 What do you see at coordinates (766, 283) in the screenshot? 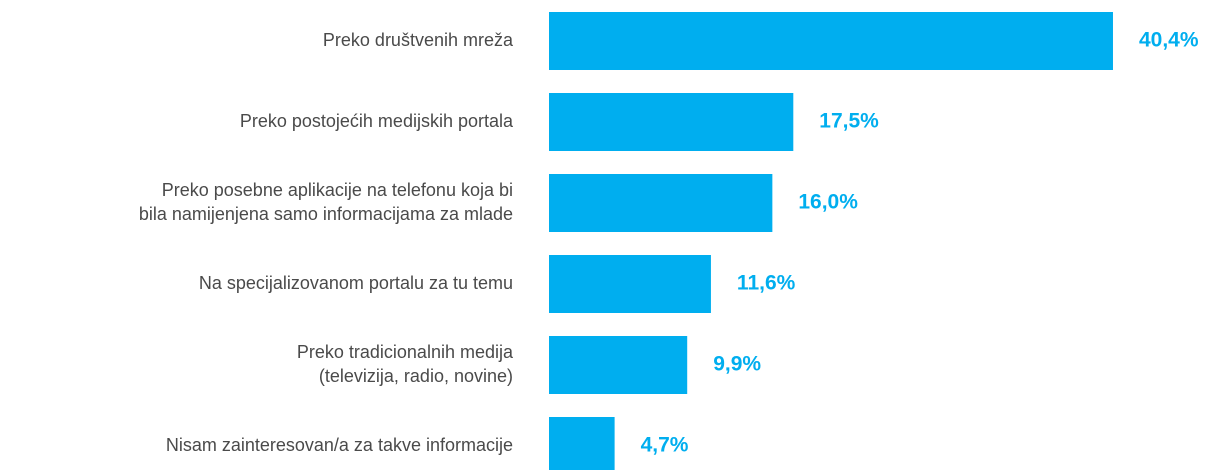
I see `value-label: 11,6%` at bounding box center [766, 283].